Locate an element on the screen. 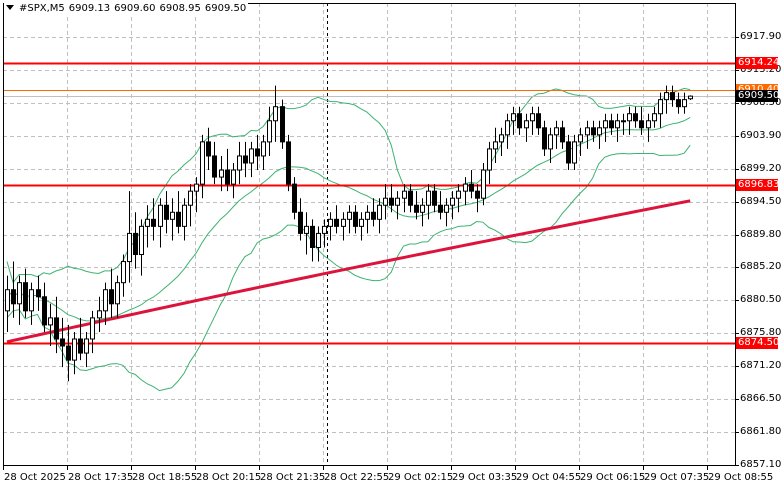  x-tick-label: 29 Oct 04:55 is located at coordinates (549, 477).